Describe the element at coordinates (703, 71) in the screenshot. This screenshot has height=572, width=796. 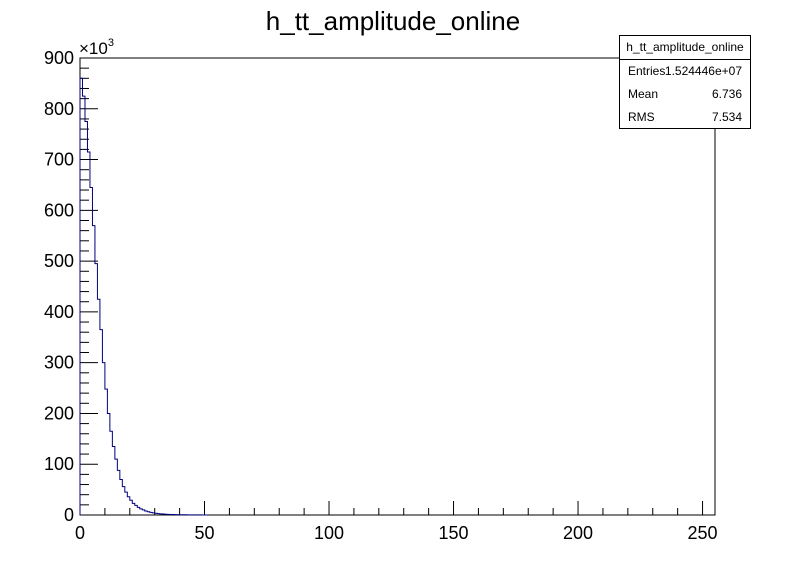
I see `stats-entries-value: 1.524446e+07` at that location.